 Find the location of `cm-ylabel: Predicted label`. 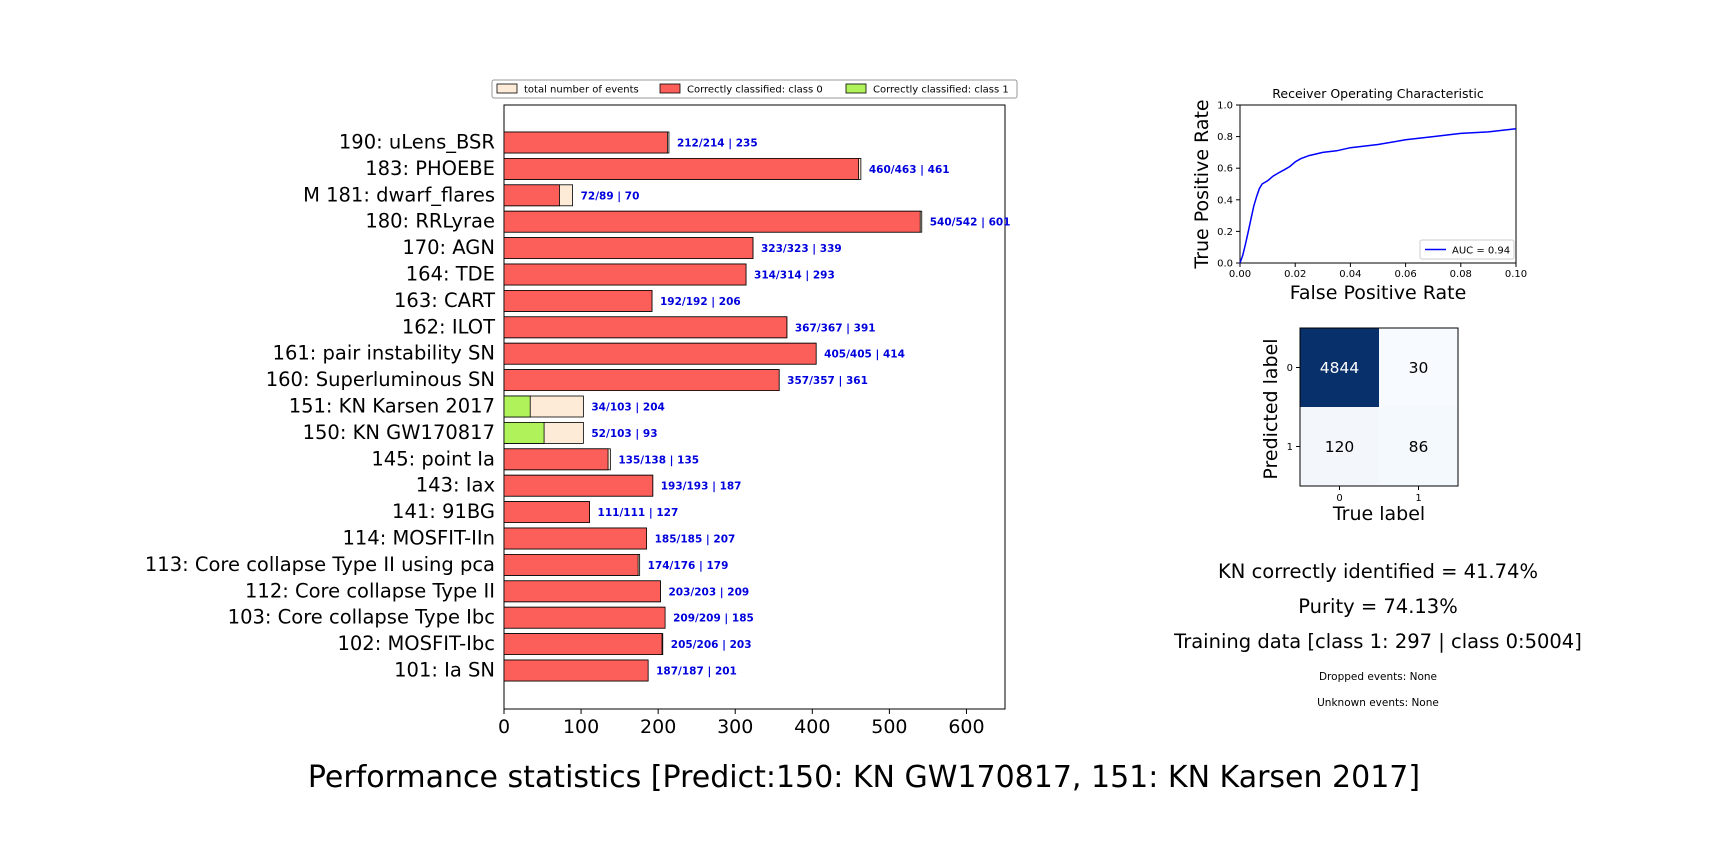

cm-ylabel: Predicted label is located at coordinates (1271, 408).